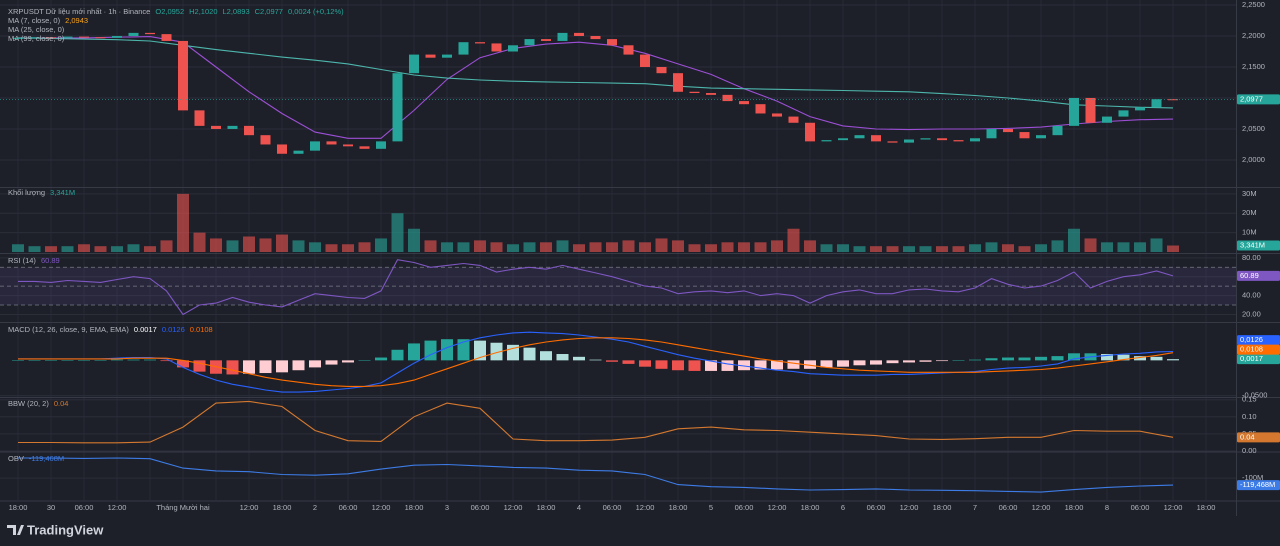  Describe the element at coordinates (1253, 35) in the screenshot. I see `y-tick-label: 2,2000` at that location.